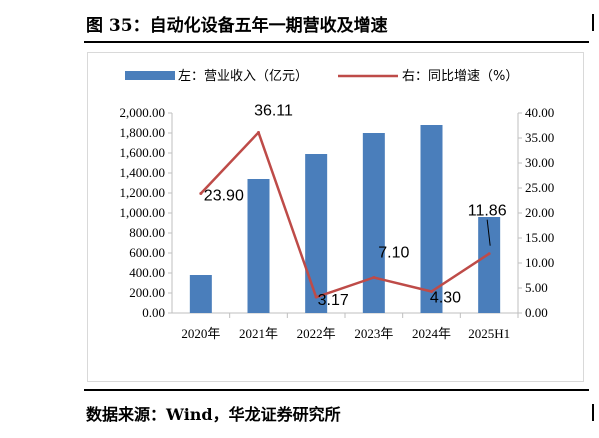 This screenshot has height=438, width=599. Describe the element at coordinates (147, 232) in the screenshot. I see `left-tick-label: 800.00` at that location.